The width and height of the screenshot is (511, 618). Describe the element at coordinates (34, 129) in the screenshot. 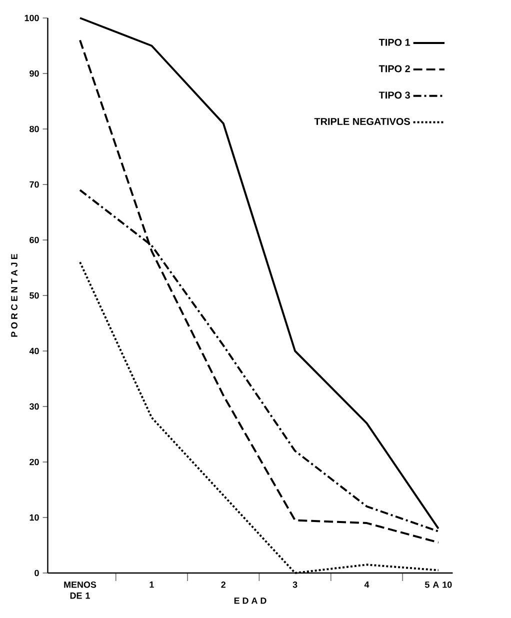

I see `y-tick-label: 80` at that location.